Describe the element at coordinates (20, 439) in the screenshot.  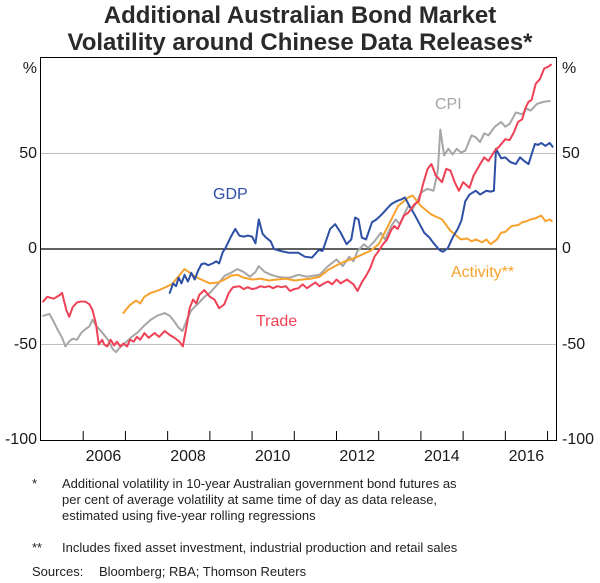
I see `y-tick-left-neg100: -100` at that location.